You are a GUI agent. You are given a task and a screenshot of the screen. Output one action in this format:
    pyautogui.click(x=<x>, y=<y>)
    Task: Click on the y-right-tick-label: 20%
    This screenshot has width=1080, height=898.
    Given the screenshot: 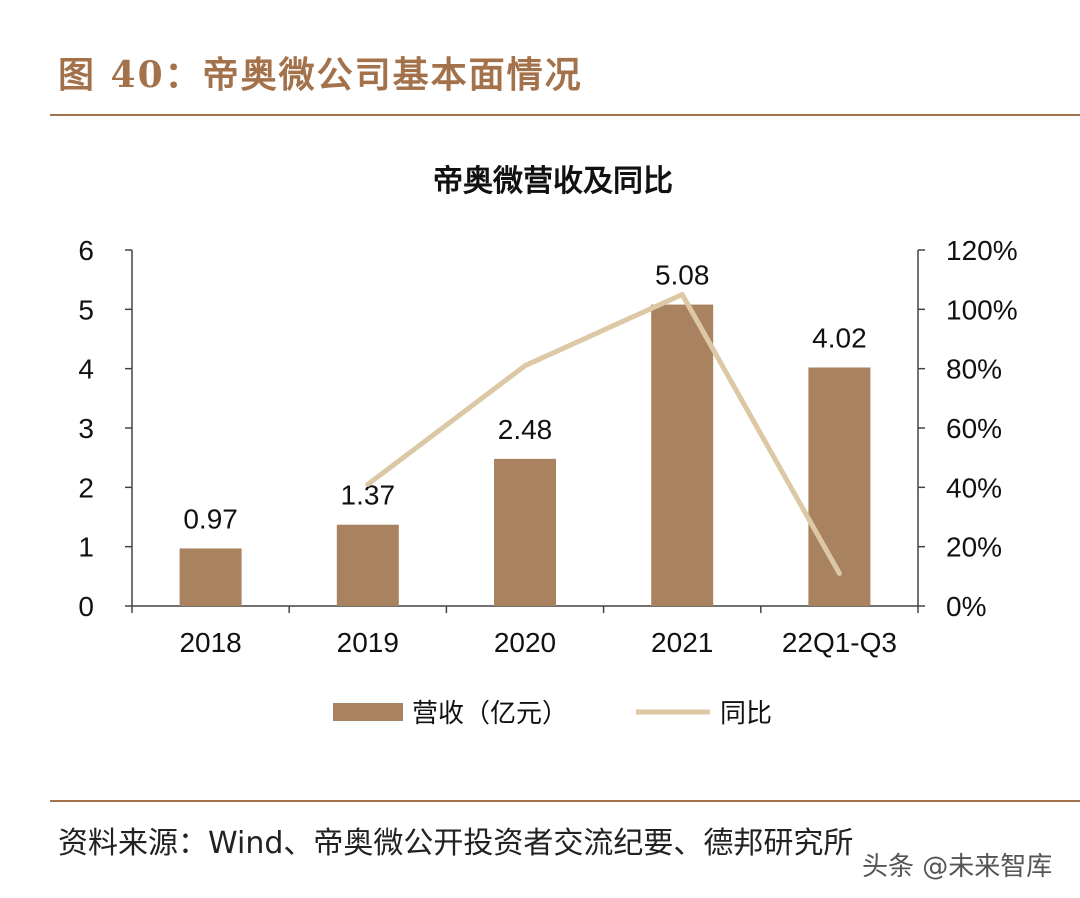 What is the action you would take?
    pyautogui.click(x=974, y=547)
    